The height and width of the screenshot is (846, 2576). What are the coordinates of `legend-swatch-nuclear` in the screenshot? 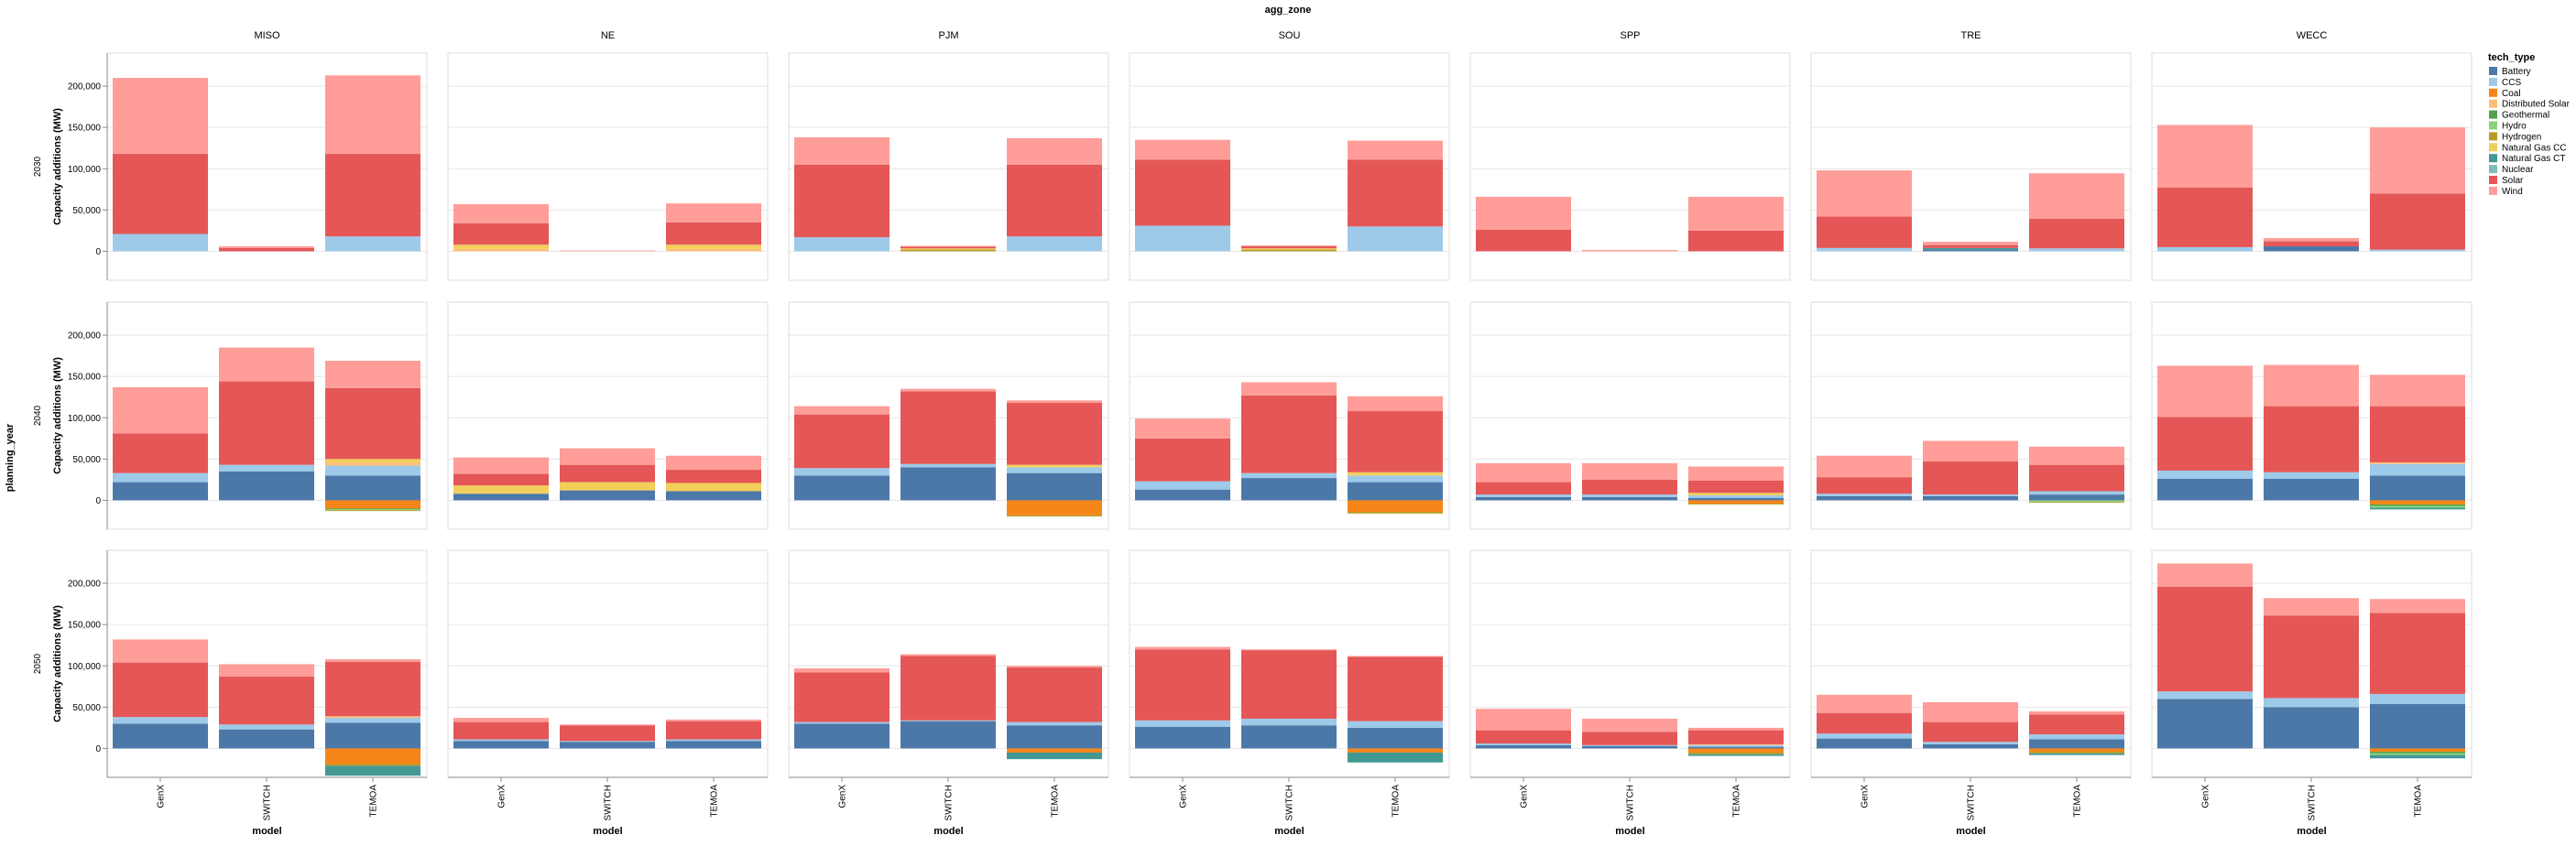 It's located at (2493, 169).